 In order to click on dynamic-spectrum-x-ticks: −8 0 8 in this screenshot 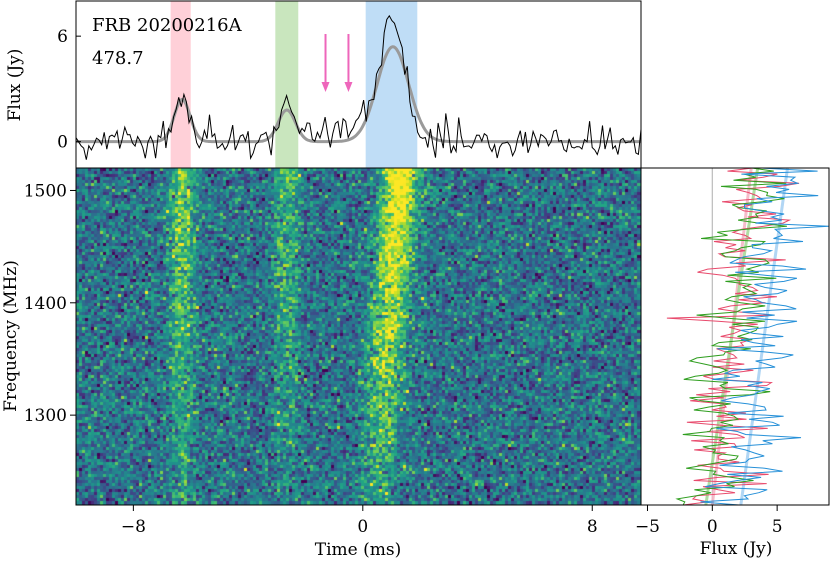, I will do `click(359, 521)`.